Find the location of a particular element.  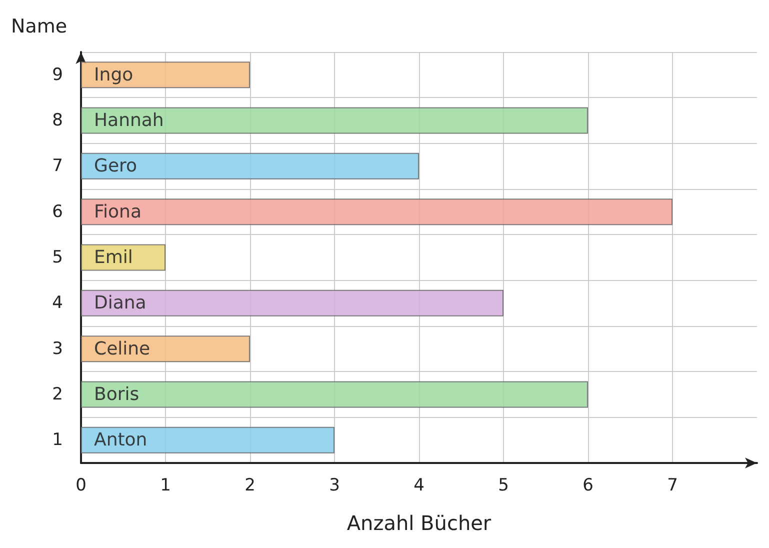

y-tick-label: 6 is located at coordinates (57, 212).